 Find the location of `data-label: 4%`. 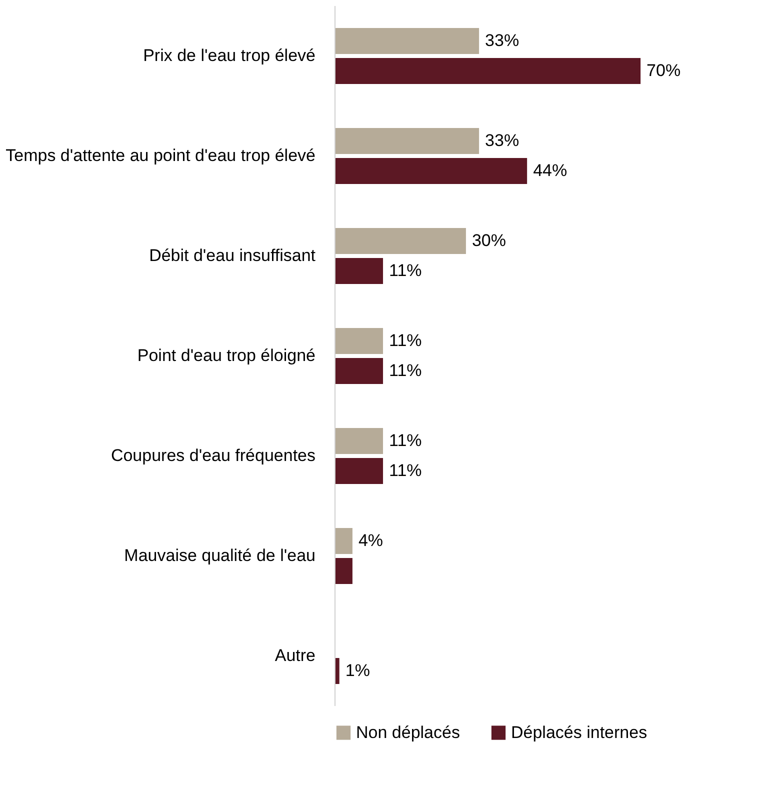

data-label: 4% is located at coordinates (371, 540).